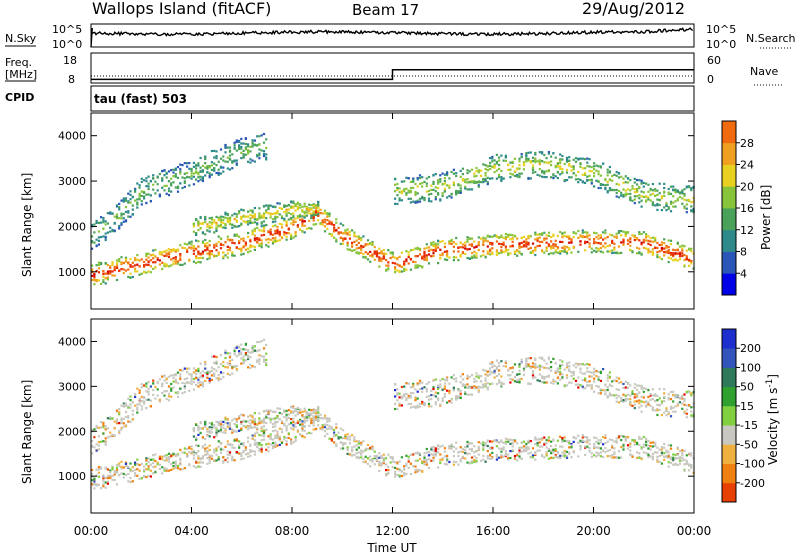 This screenshot has height=554, width=800. What do you see at coordinates (71, 79) in the screenshot?
I see `freq-tick-bottom: 8` at bounding box center [71, 79].